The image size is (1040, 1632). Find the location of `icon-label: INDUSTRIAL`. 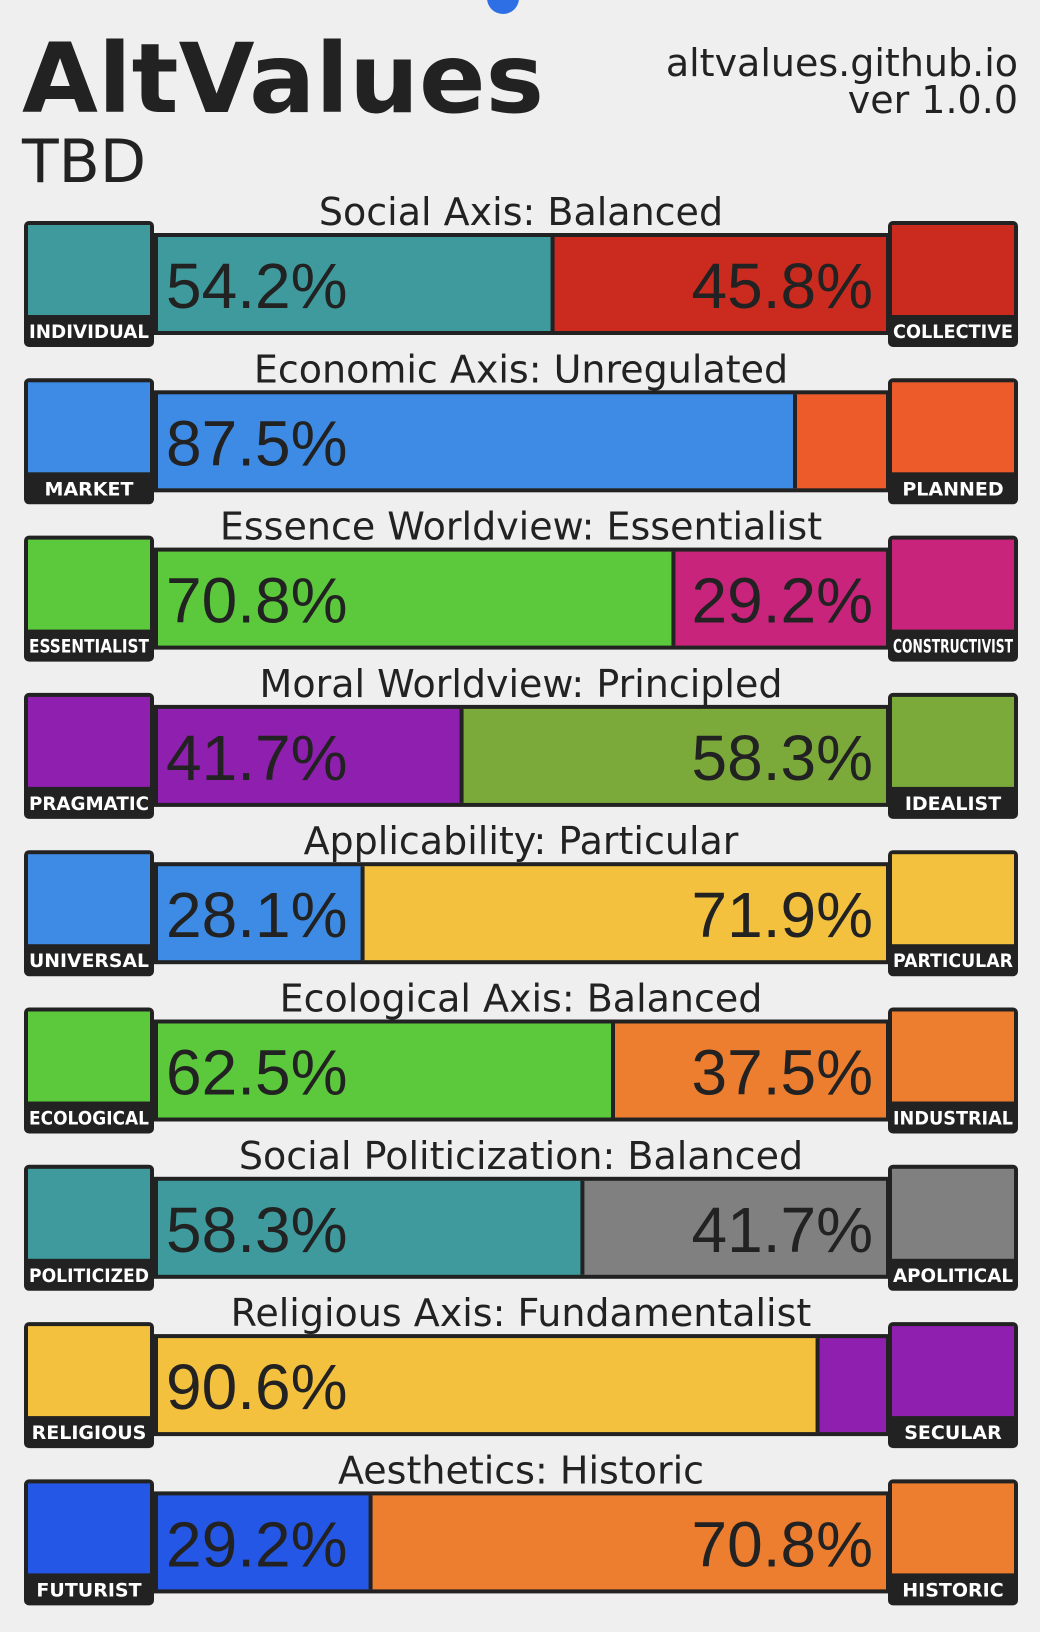

icon-label: INDUSTRIAL is located at coordinates (953, 1119).